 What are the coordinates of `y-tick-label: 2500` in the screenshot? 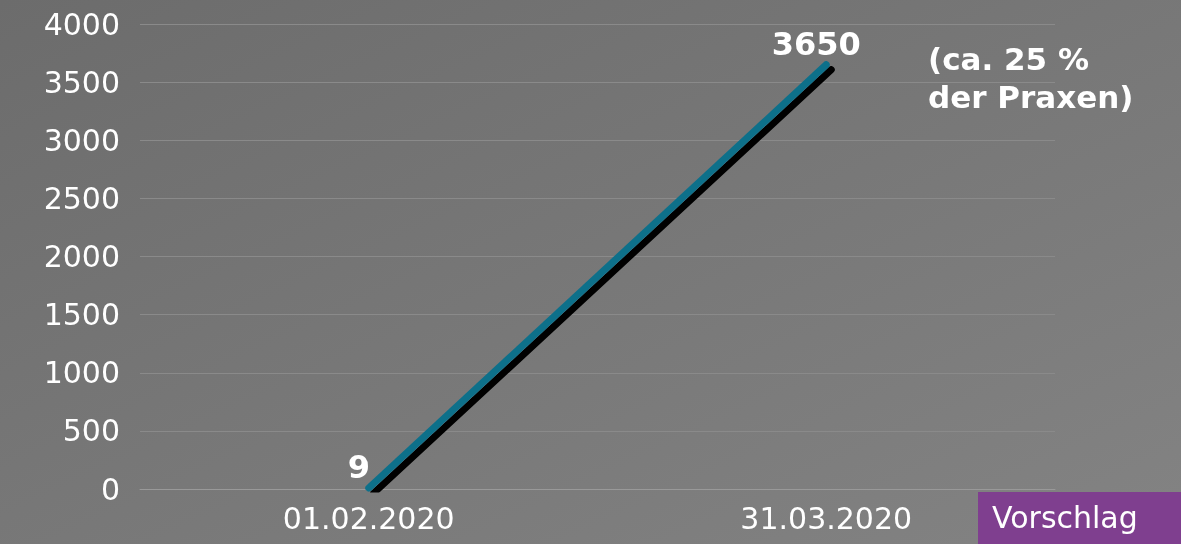 It's located at (81, 198).